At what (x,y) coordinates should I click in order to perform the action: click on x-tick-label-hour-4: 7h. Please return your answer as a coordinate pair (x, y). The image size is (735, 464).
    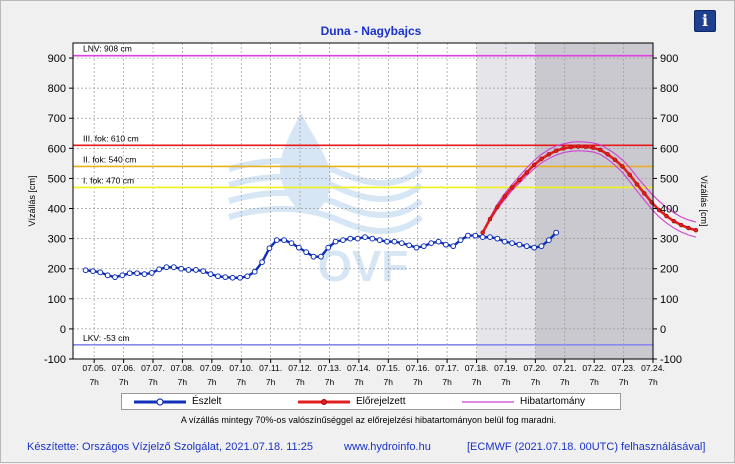
    Looking at the image, I should click on (183, 382).